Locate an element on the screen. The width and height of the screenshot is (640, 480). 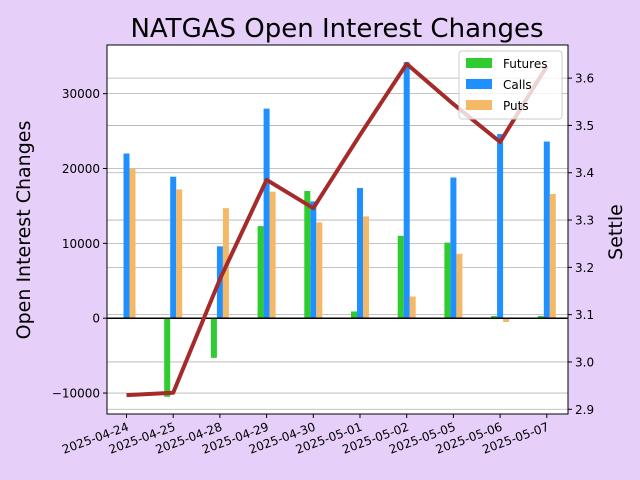
legend-swatch-calls is located at coordinates (479, 84).